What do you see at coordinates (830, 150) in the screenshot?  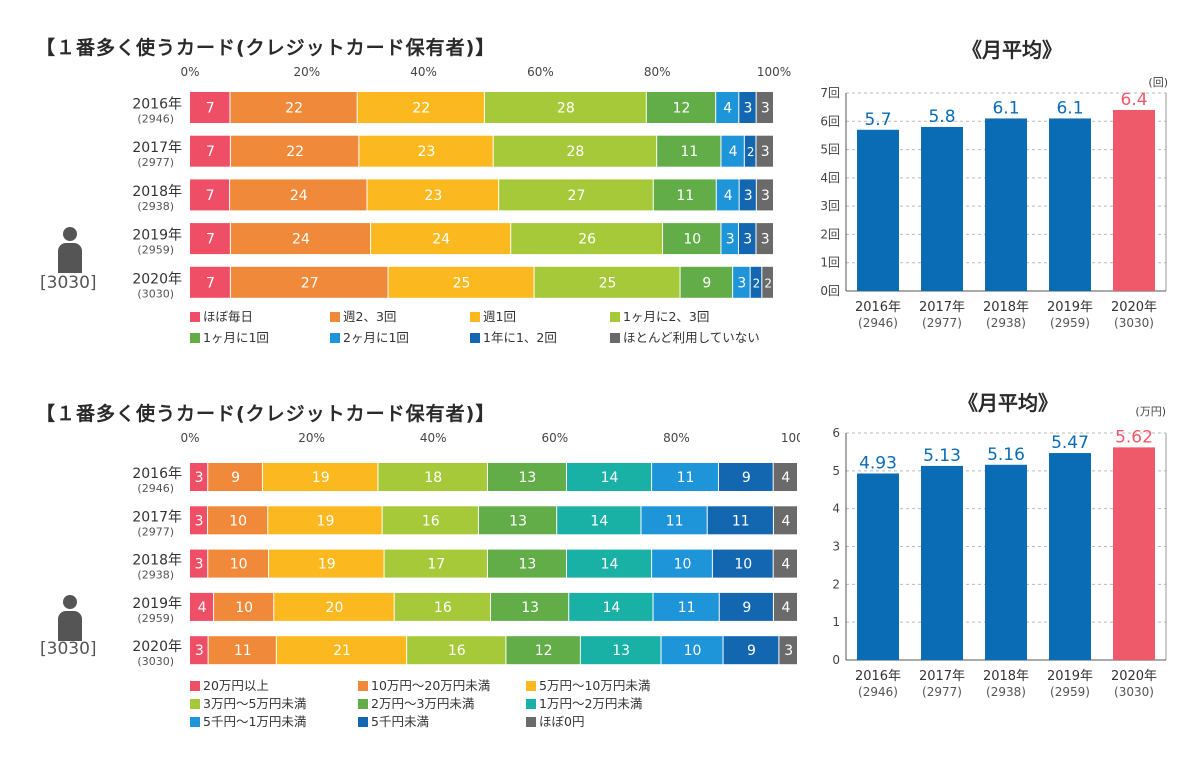 I see `y-tick-label: 5回` at bounding box center [830, 150].